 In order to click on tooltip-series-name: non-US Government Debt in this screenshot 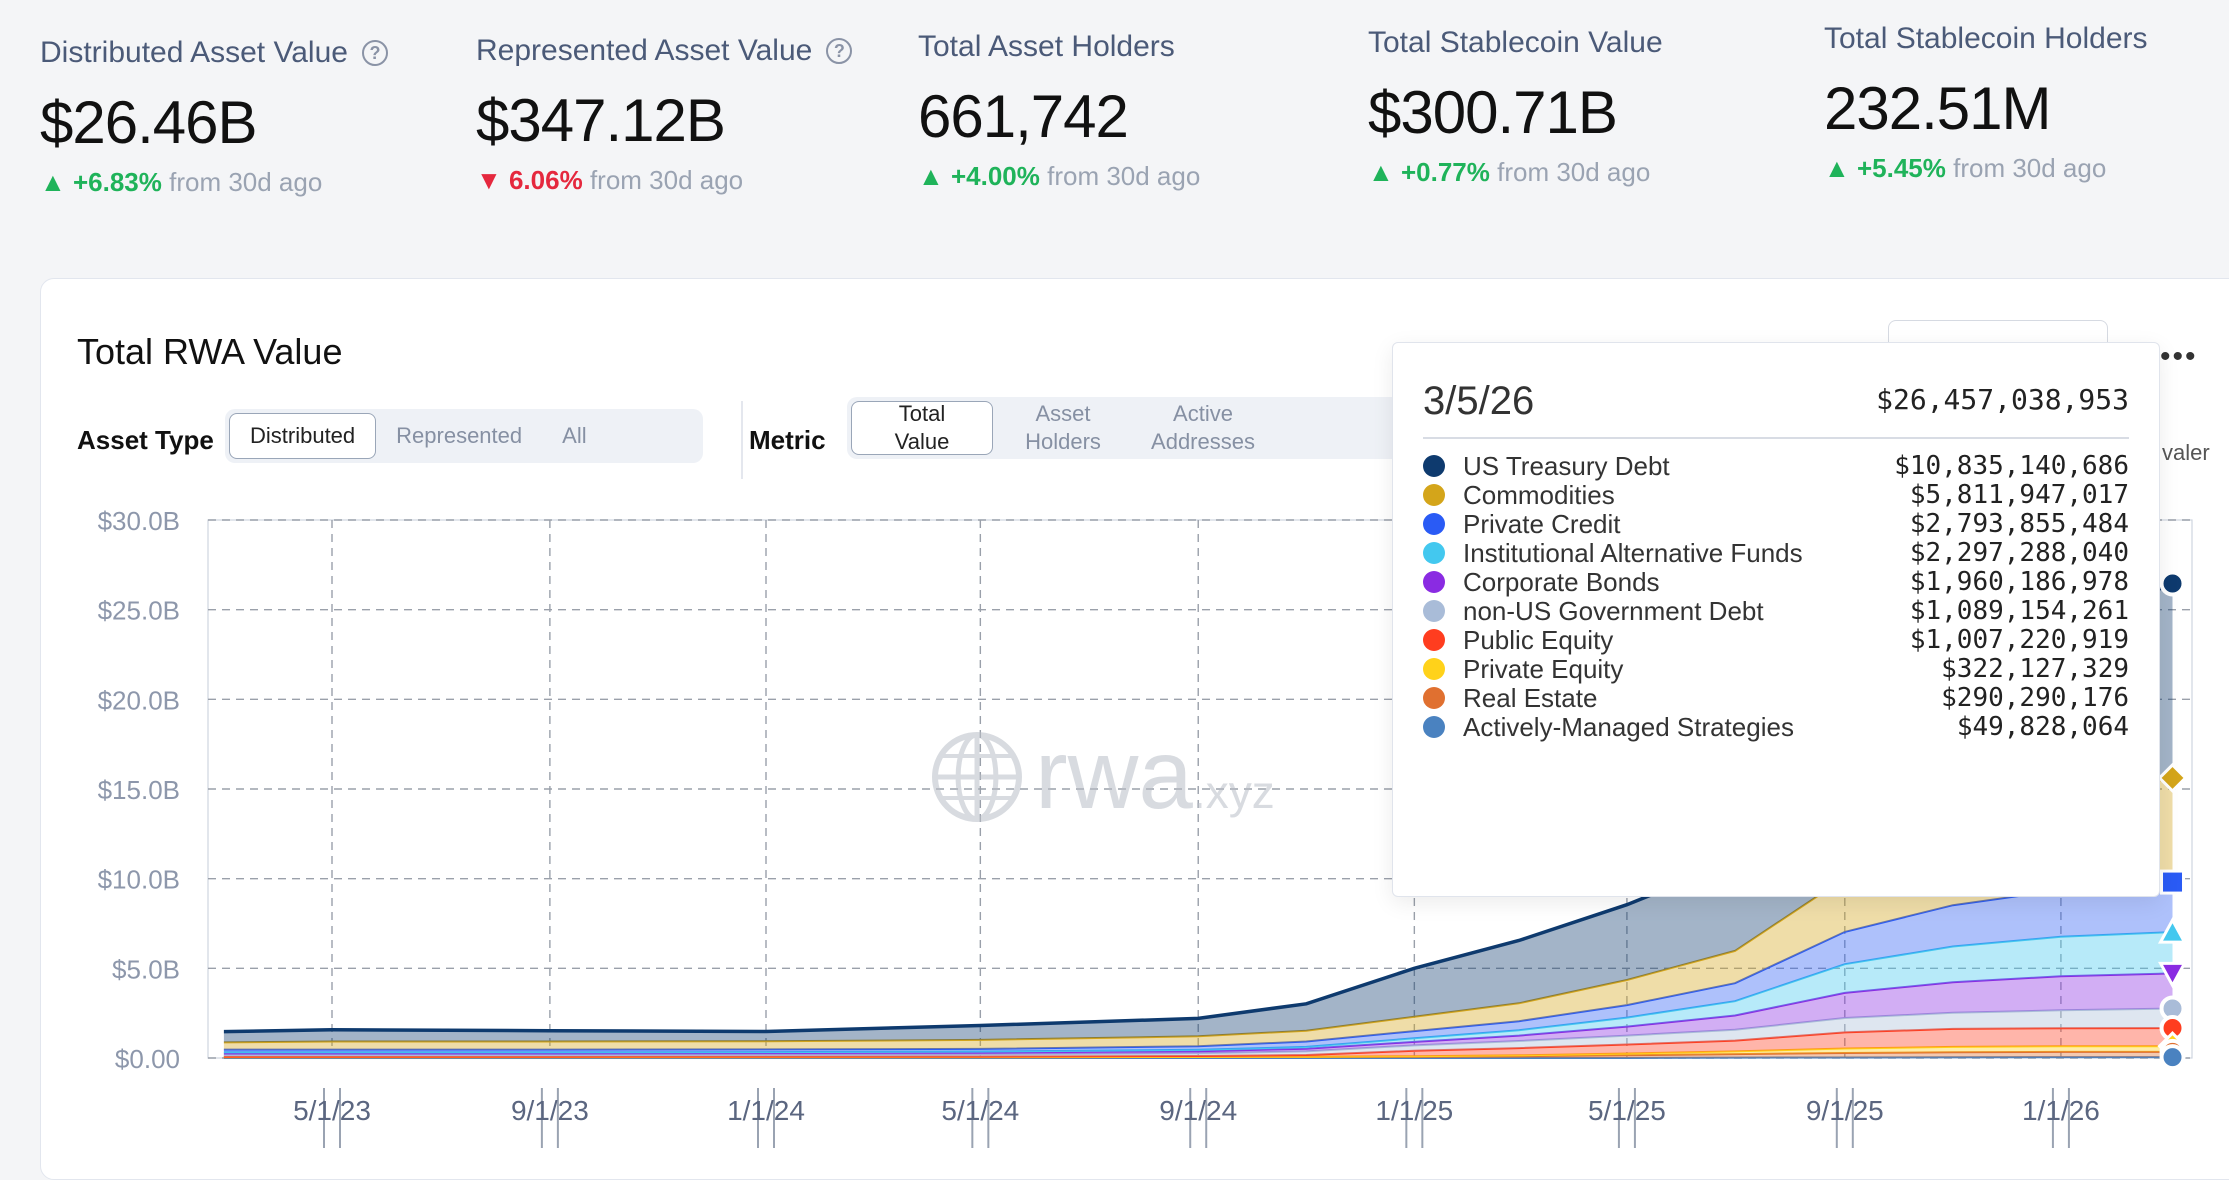, I will do `click(1613, 610)`.